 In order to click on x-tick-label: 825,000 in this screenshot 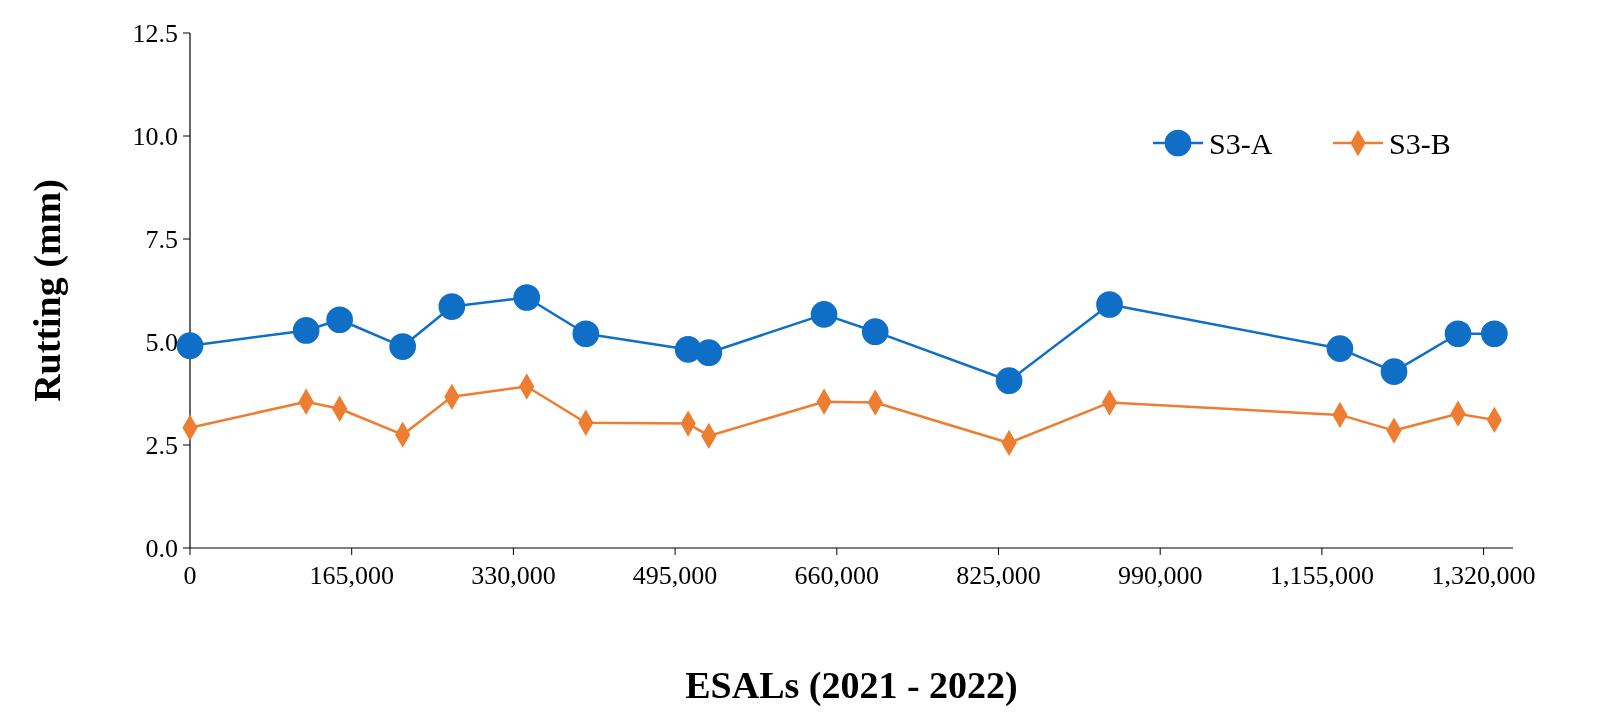, I will do `click(998, 575)`.